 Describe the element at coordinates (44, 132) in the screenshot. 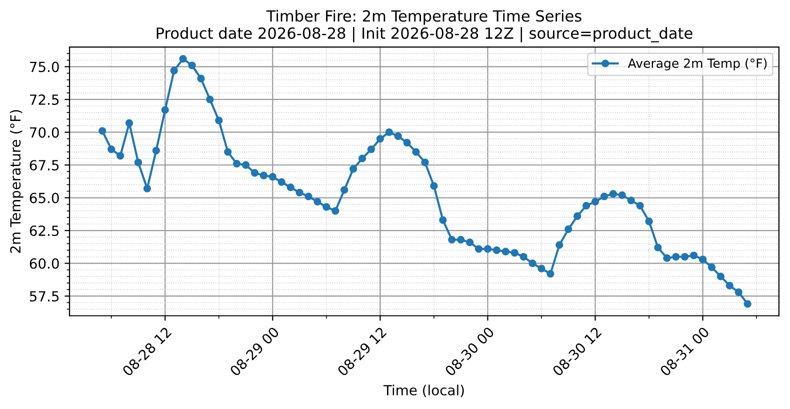

I see `y-tick-label: 70.0` at that location.